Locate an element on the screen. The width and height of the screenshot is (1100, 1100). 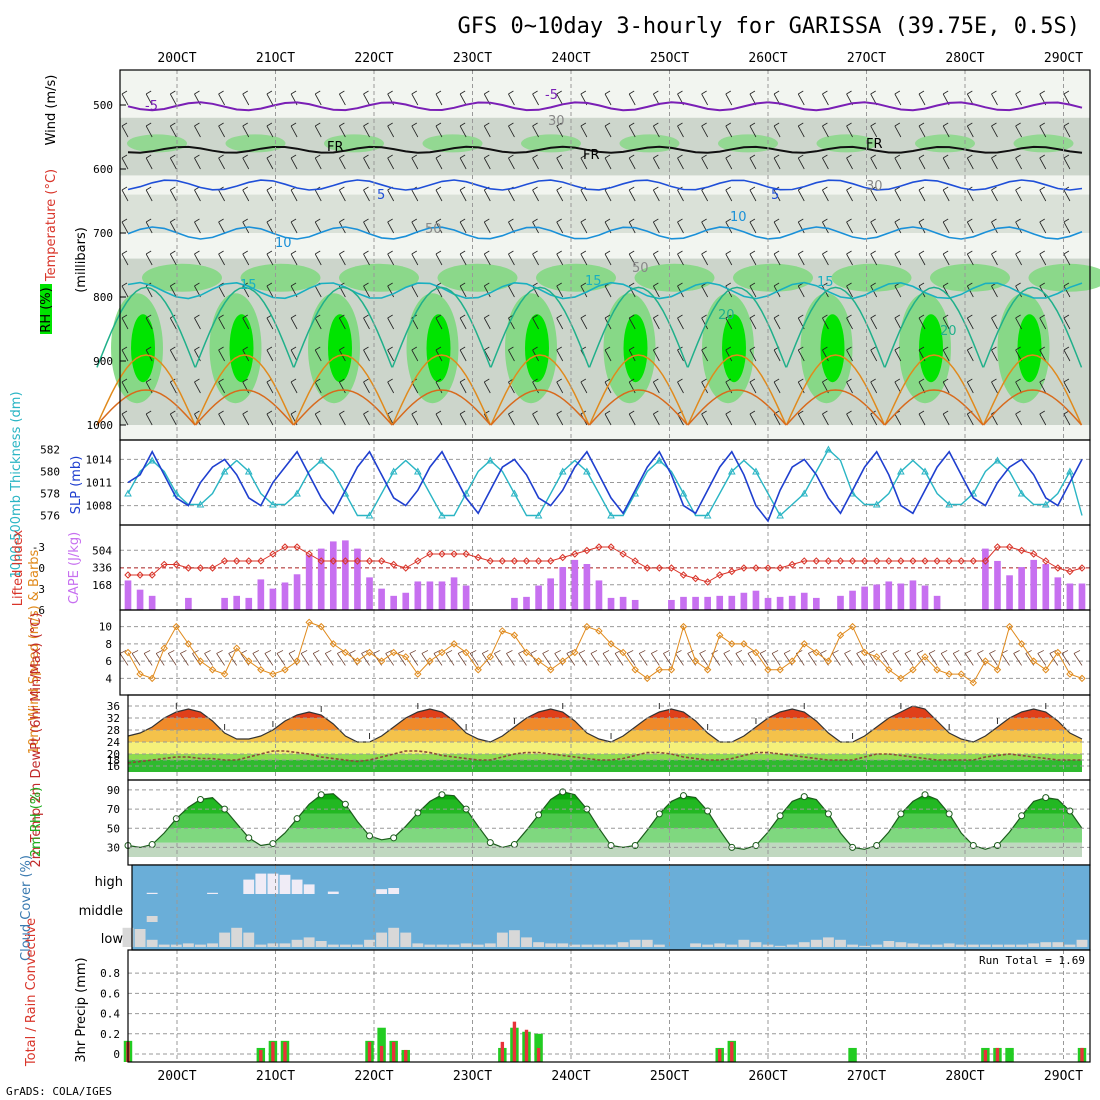
contour-label: 10 is located at coordinates (283, 243).